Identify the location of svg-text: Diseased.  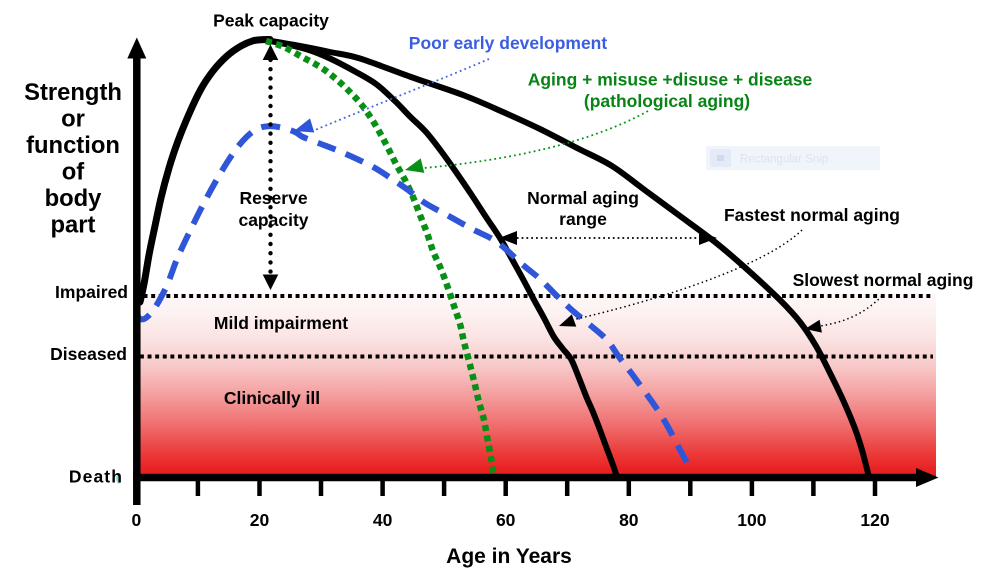
(88, 354).